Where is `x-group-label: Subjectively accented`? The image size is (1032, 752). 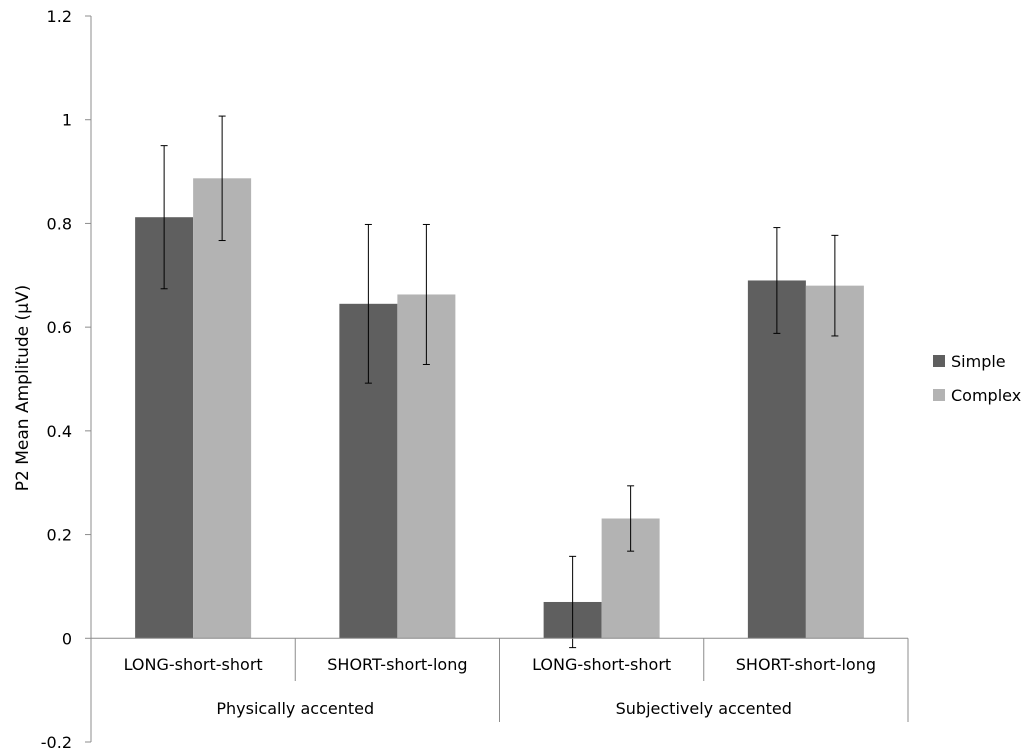
x-group-label: Subjectively accented is located at coordinates (704, 708).